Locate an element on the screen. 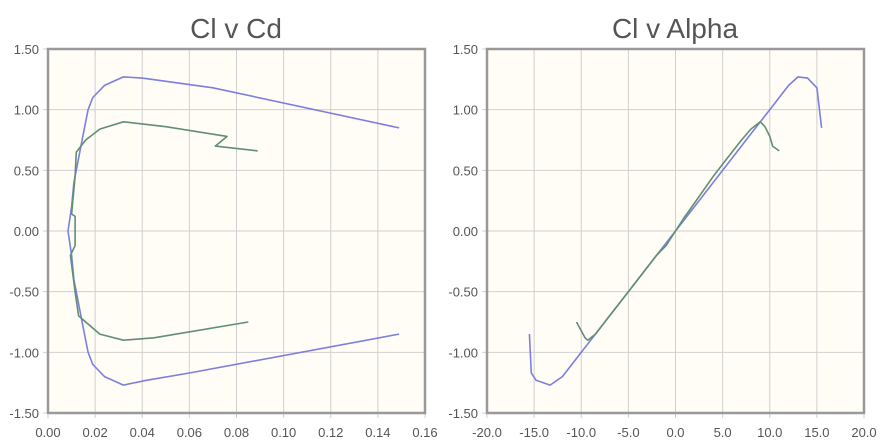 The height and width of the screenshot is (446, 885). x-tick-label: -5.0 is located at coordinates (628, 432).